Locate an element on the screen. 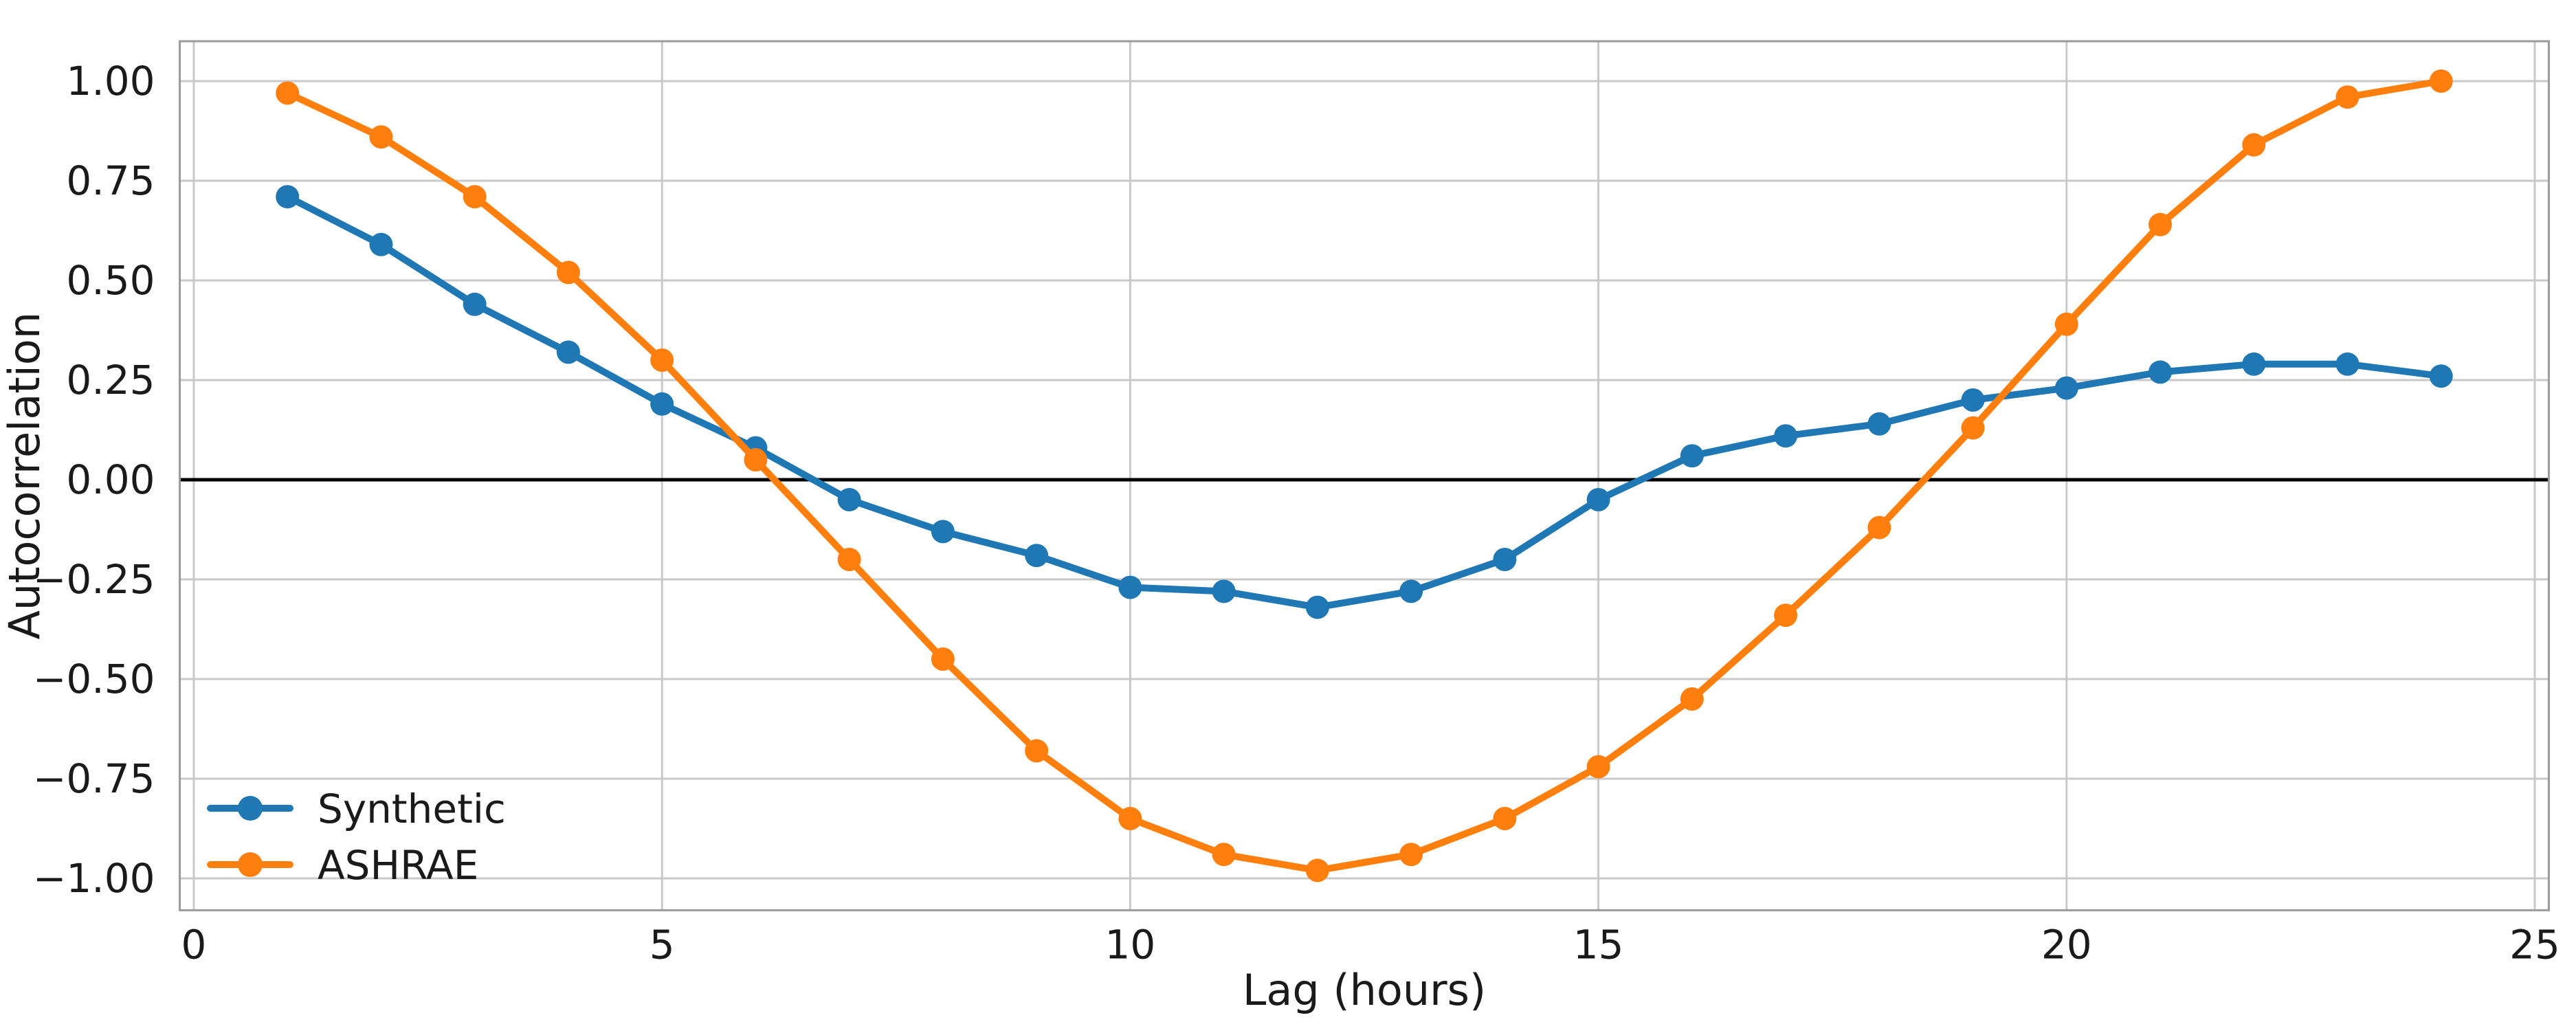 The width and height of the screenshot is (2576, 1033). y-tick-label: 0.00 is located at coordinates (110, 479).